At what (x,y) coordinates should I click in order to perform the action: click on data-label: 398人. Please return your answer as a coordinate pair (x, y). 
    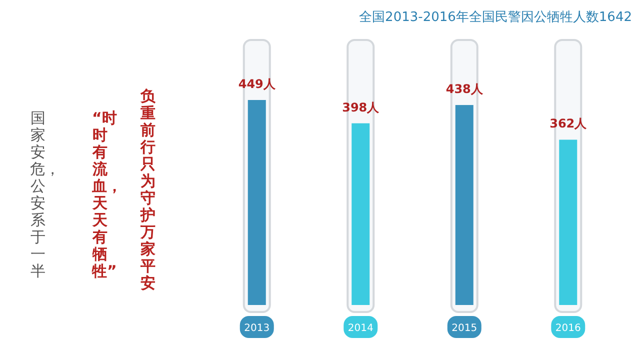
    Looking at the image, I should click on (361, 107).